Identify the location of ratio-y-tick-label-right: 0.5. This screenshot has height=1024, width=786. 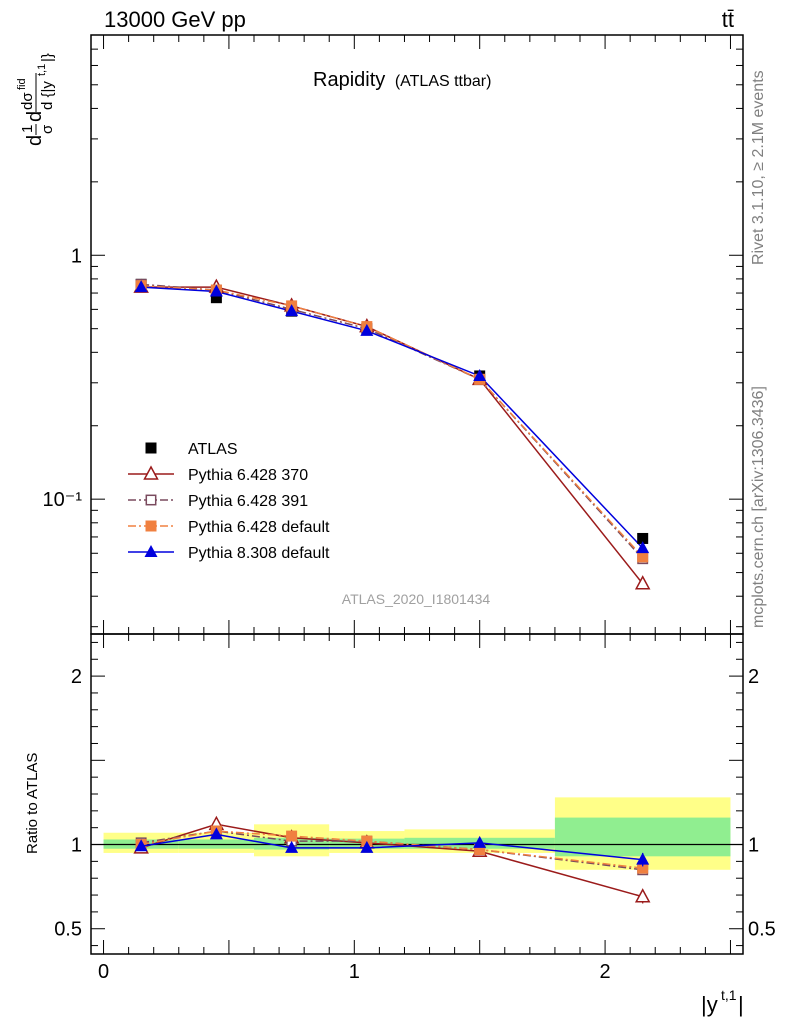
(762, 930).